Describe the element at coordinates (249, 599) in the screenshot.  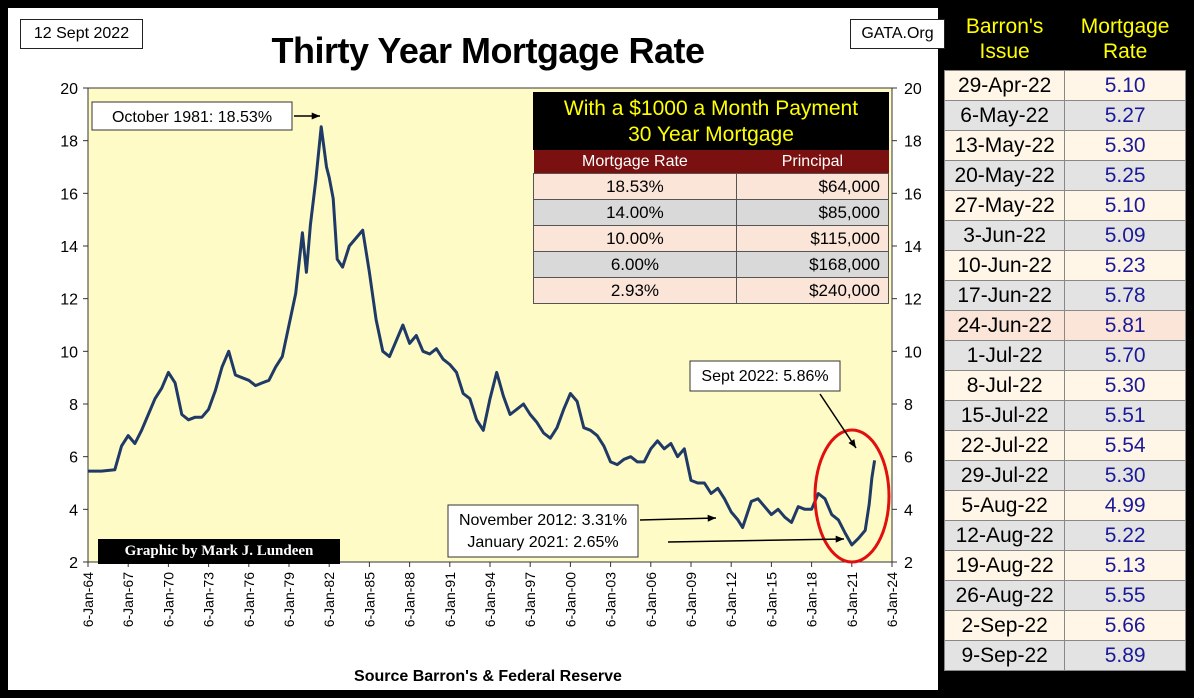
I see `x-tick-label: 6-Jan-76` at that location.